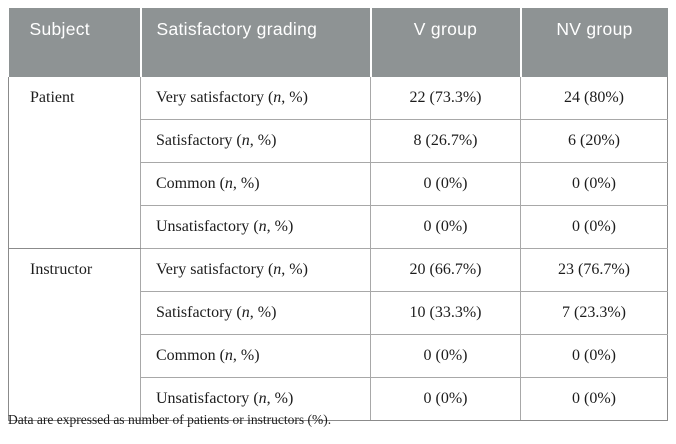  Describe the element at coordinates (445, 313) in the screenshot. I see `v-group-value: 10 (33.3%)` at that location.